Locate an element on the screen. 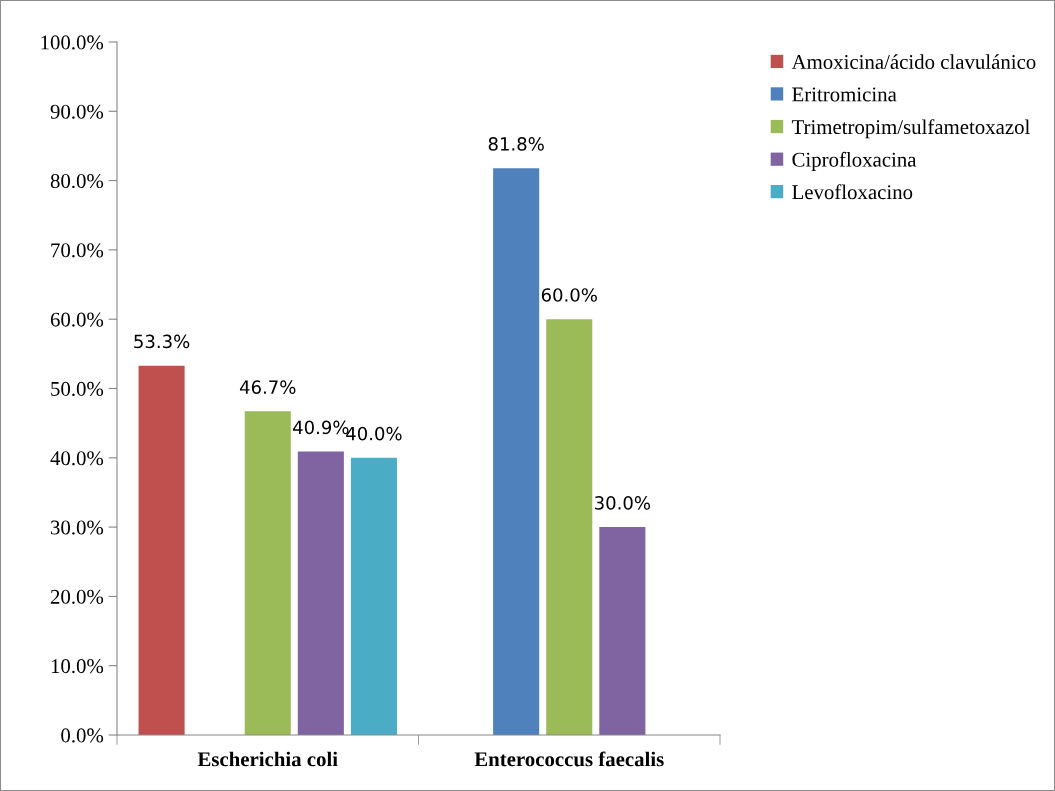 This screenshot has width=1055, height=791. legend-label: Ciprofloxacina is located at coordinates (854, 161).